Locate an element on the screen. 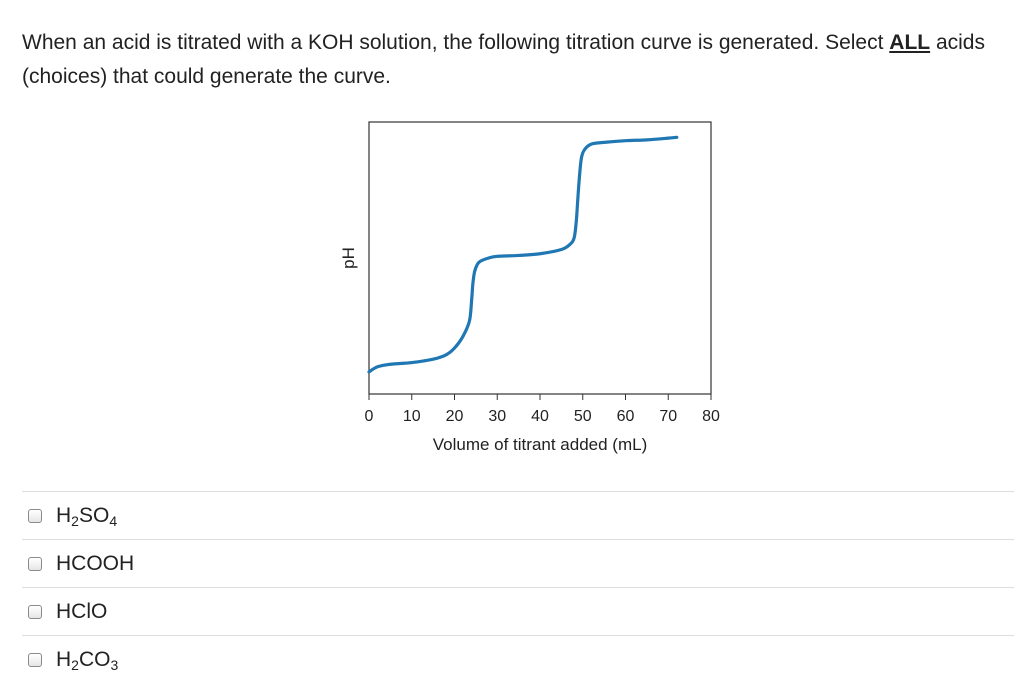 This screenshot has width=1024, height=696. choice-hclo: HClO is located at coordinates (518, 611).